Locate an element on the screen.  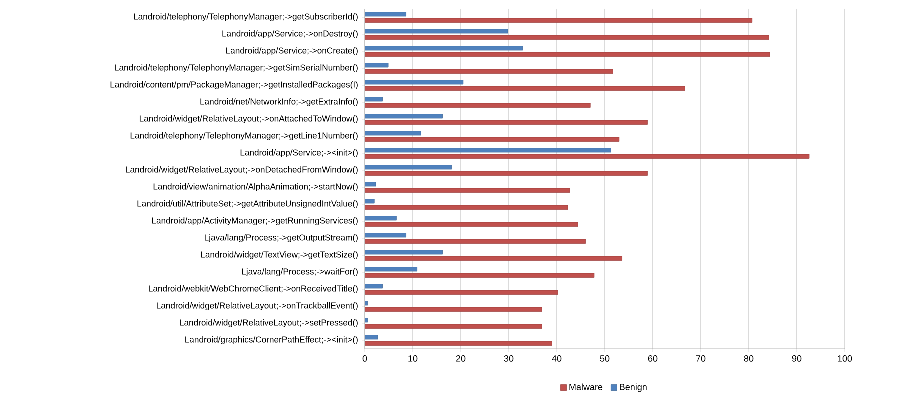
x-tick-label: 80 is located at coordinates (749, 359).